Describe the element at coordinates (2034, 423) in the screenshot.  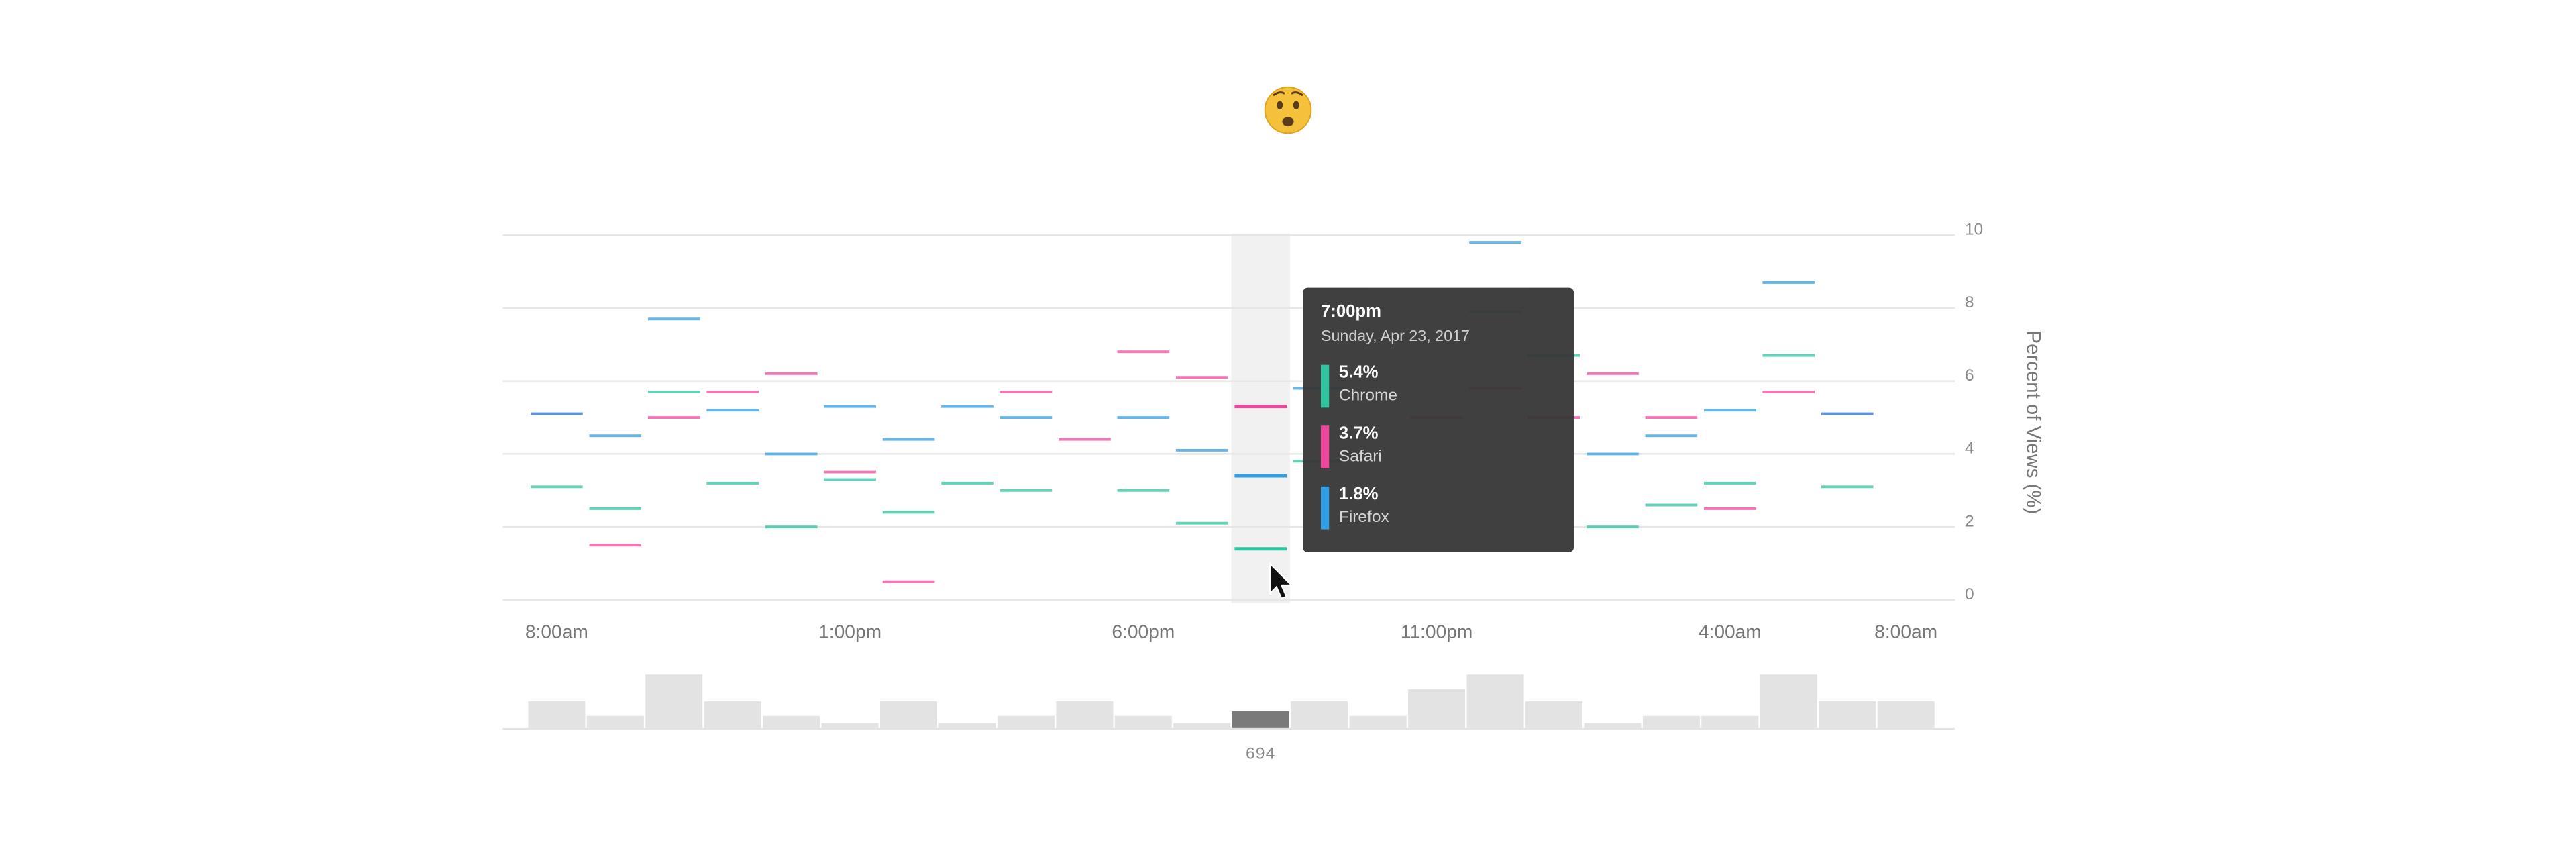
I see `y-axis-label: Percent of Views (%)` at that location.